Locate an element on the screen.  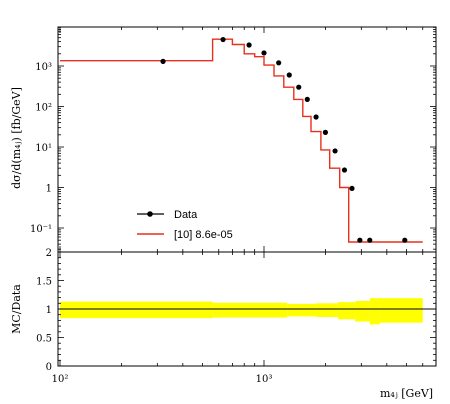
main-y-tick-label: 1 is located at coordinates (49, 189).